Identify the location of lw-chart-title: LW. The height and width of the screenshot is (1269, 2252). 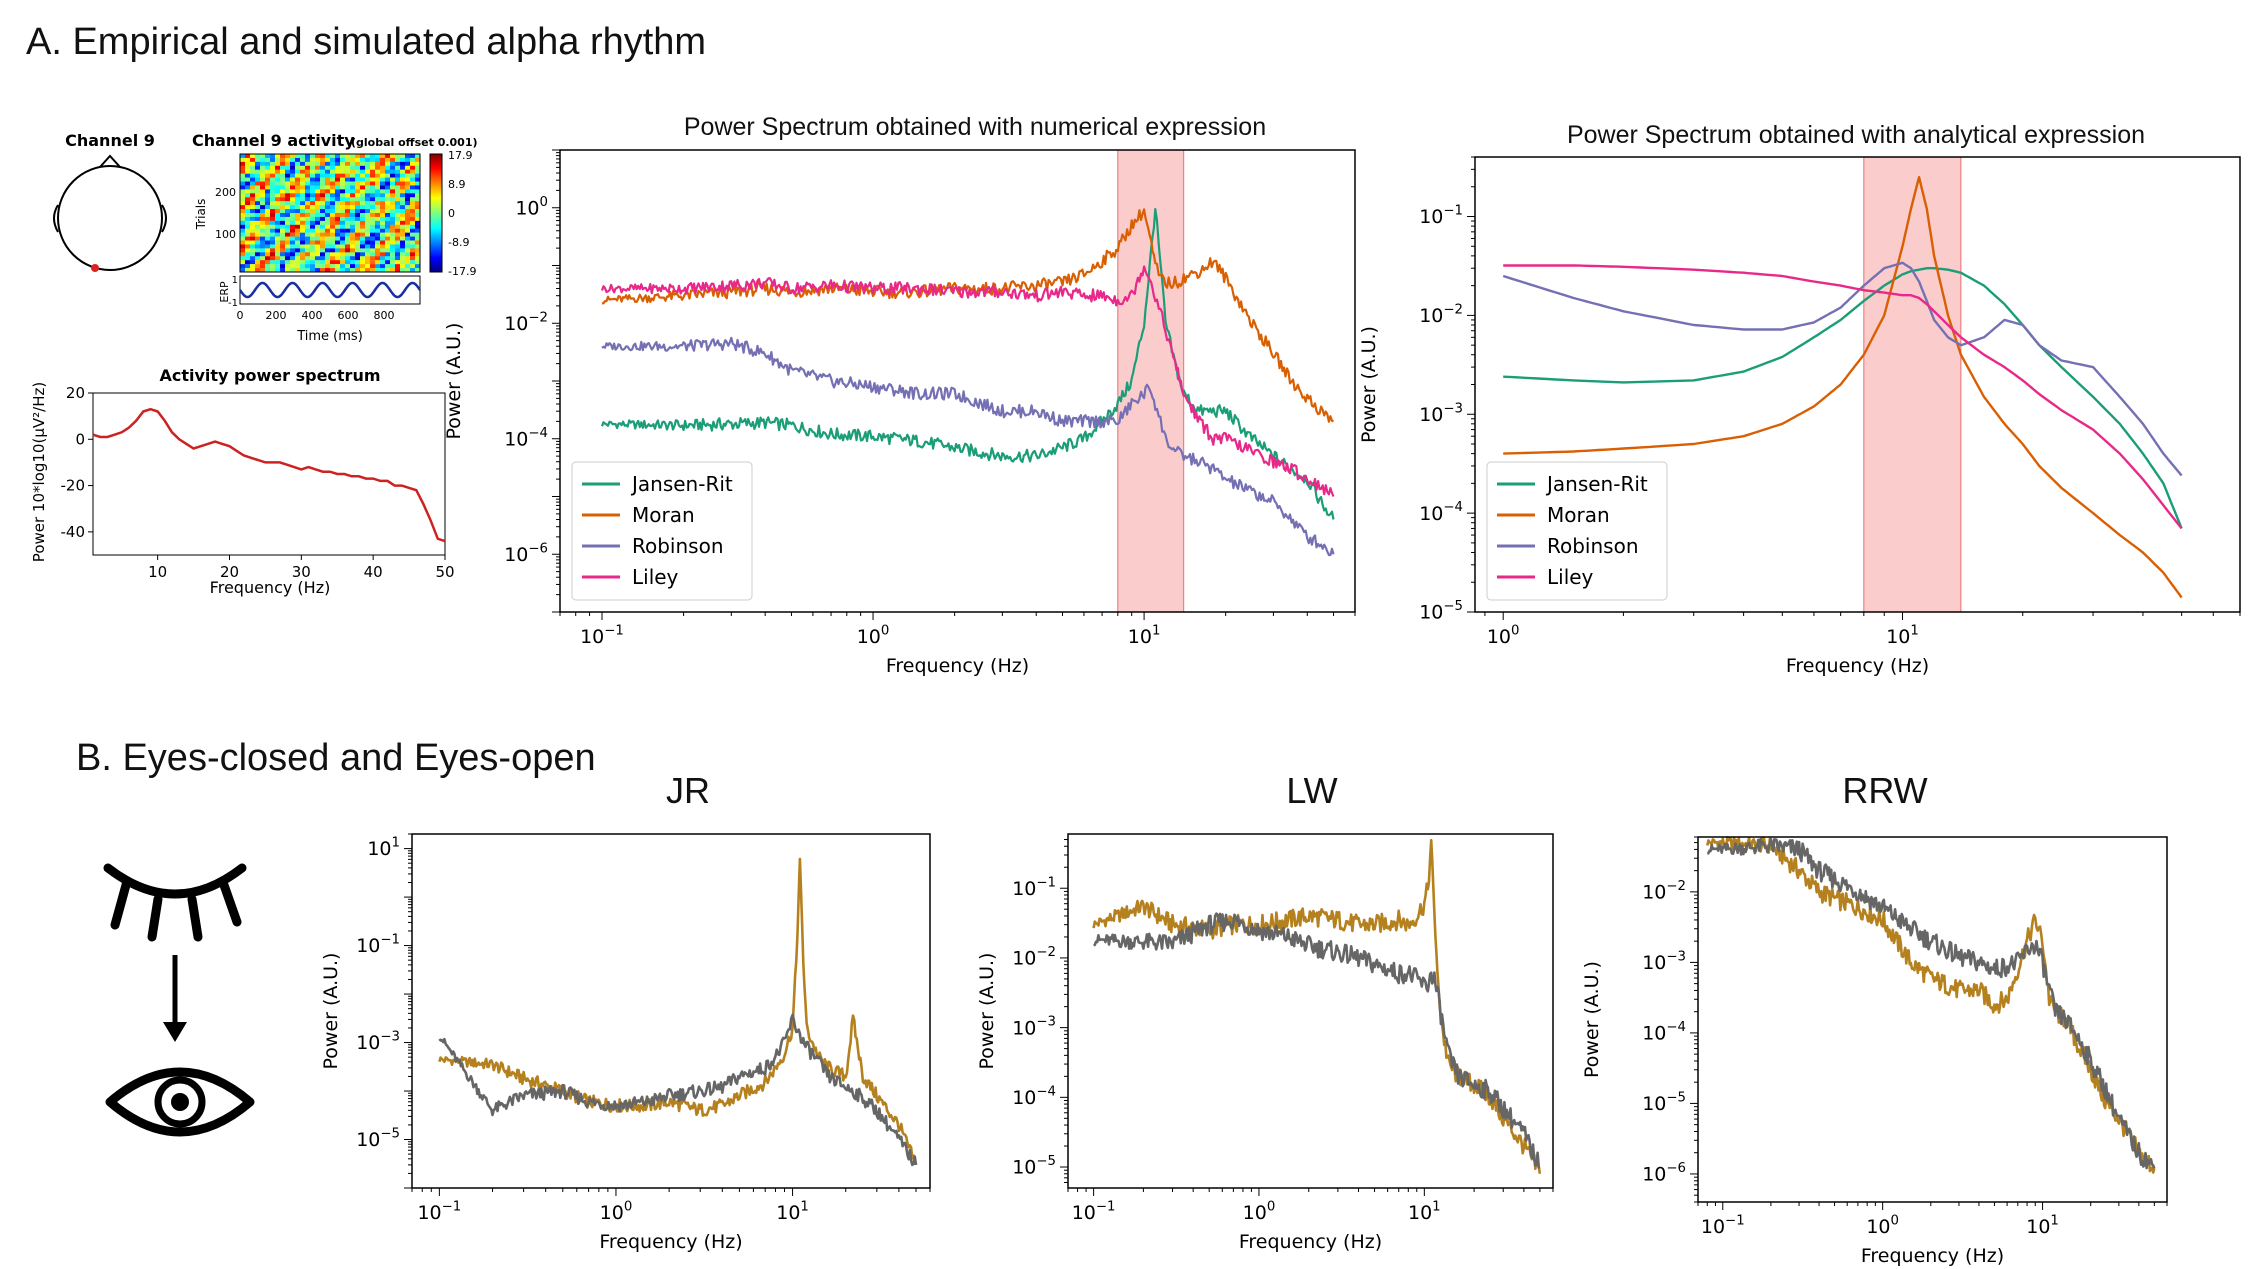
(1311, 790).